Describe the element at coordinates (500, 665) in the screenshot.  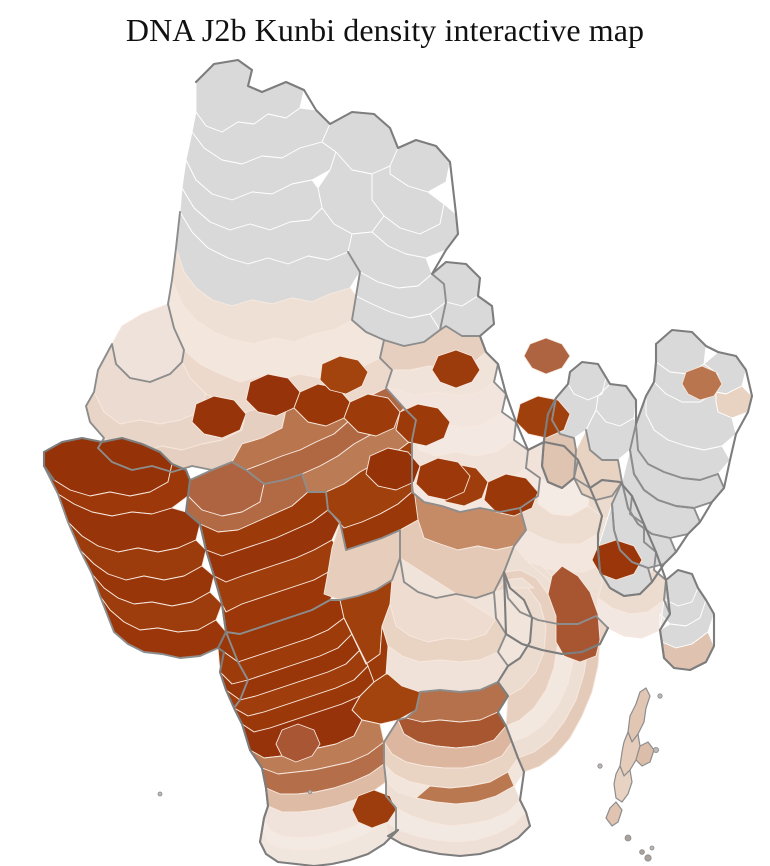
I see `region-group-chhattisgarh-odisha` at that location.